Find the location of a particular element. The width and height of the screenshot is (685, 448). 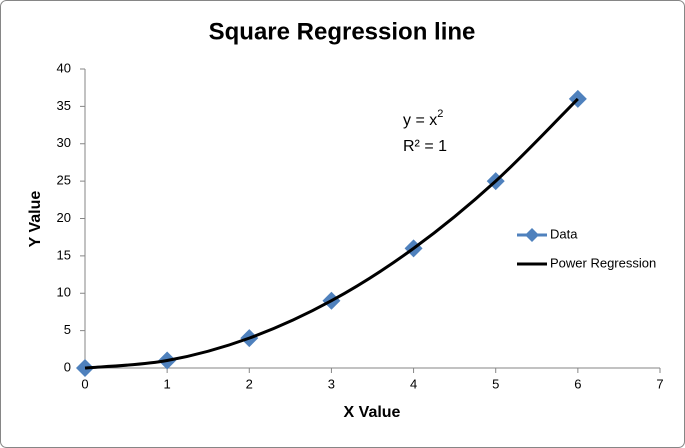

r-squared: R² = 1 is located at coordinates (425, 146).